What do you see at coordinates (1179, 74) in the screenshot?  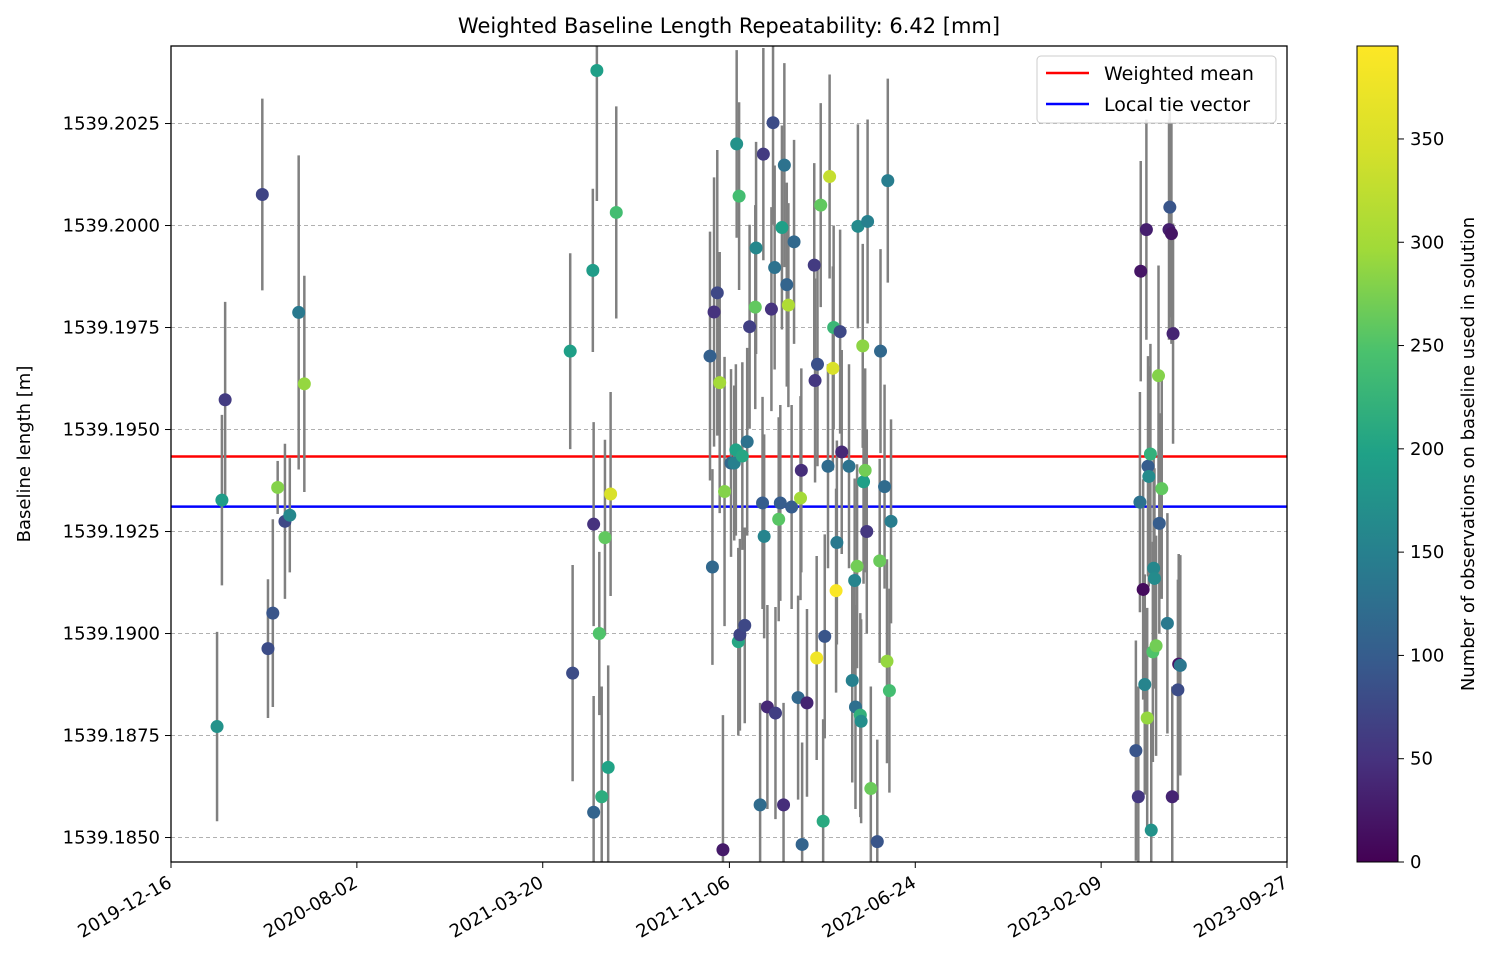 I see `legend-label-weighted-mean: Weighted mean` at bounding box center [1179, 74].